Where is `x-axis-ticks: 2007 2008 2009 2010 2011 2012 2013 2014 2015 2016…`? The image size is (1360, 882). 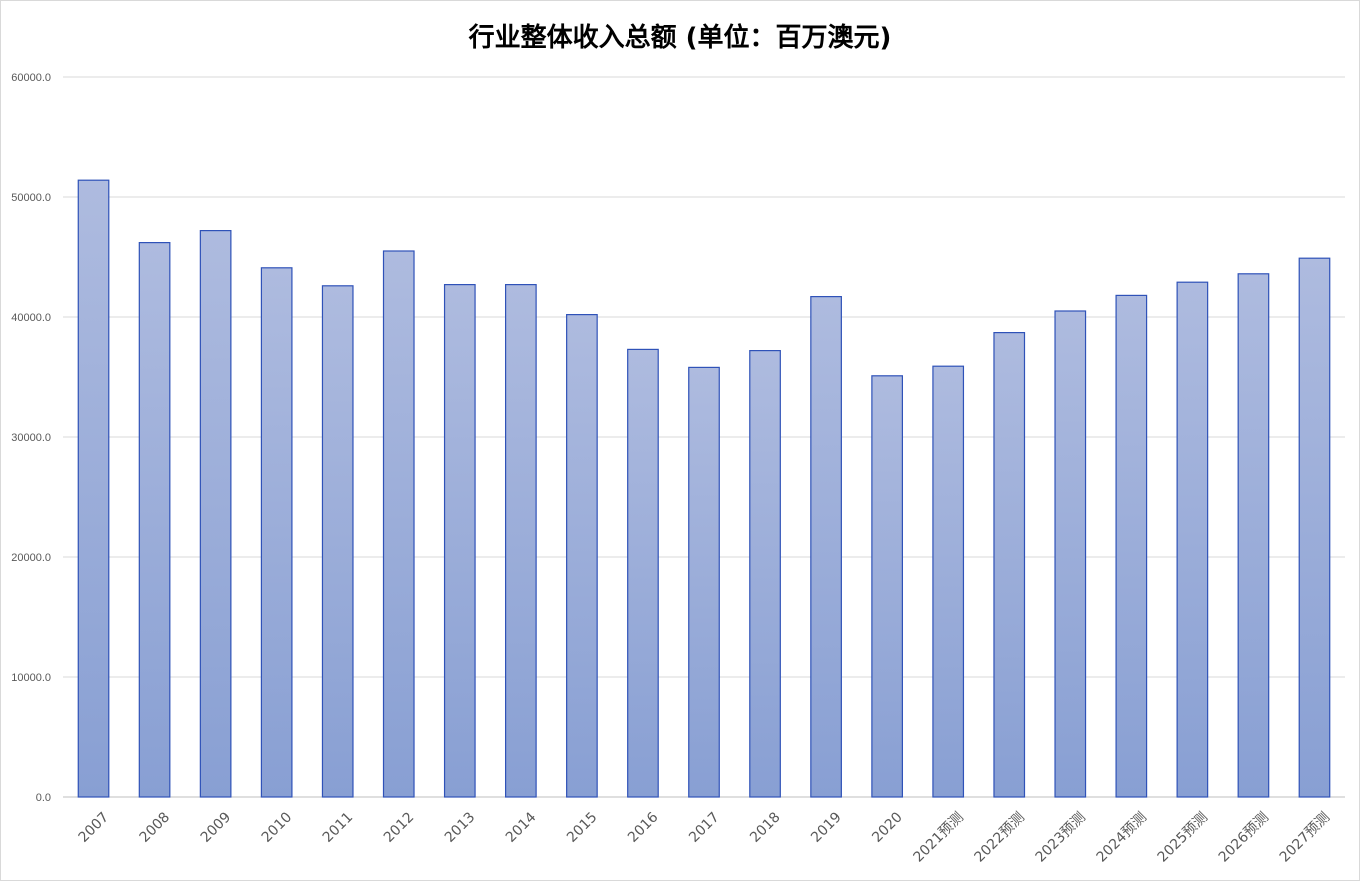
x-axis-ticks: 2007 2008 2009 2010 2011 2012 2013 2014 2015 2016… is located at coordinates (704, 837).